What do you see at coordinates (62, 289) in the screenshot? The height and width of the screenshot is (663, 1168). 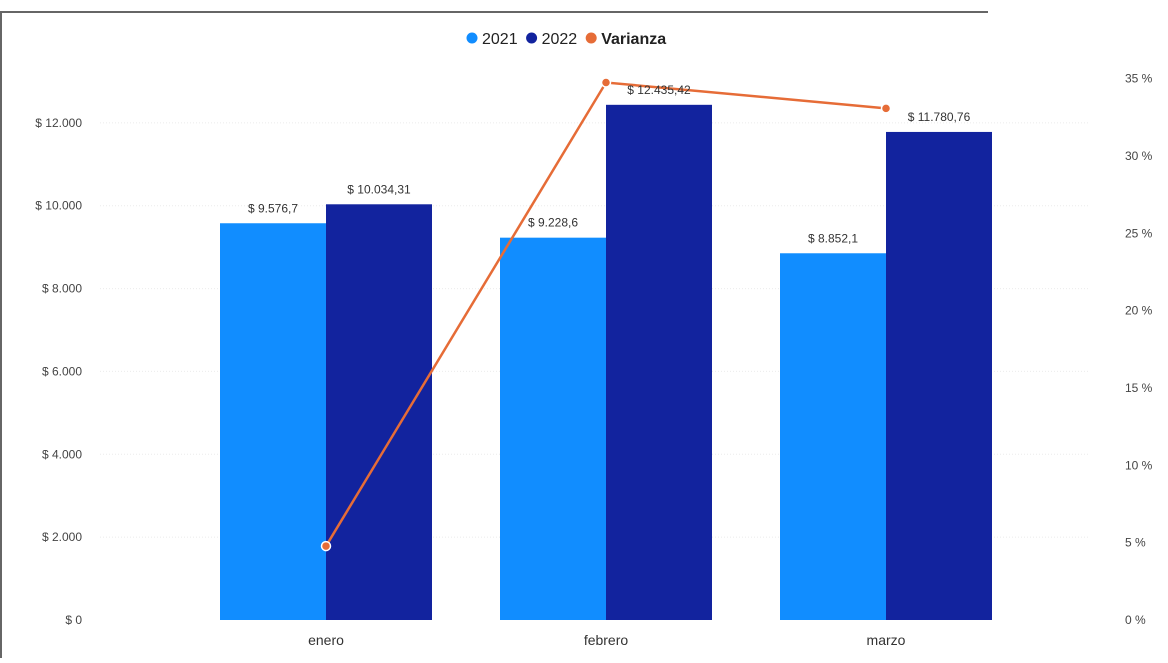 I see `y-left-tick-label: $ 8.000` at bounding box center [62, 289].